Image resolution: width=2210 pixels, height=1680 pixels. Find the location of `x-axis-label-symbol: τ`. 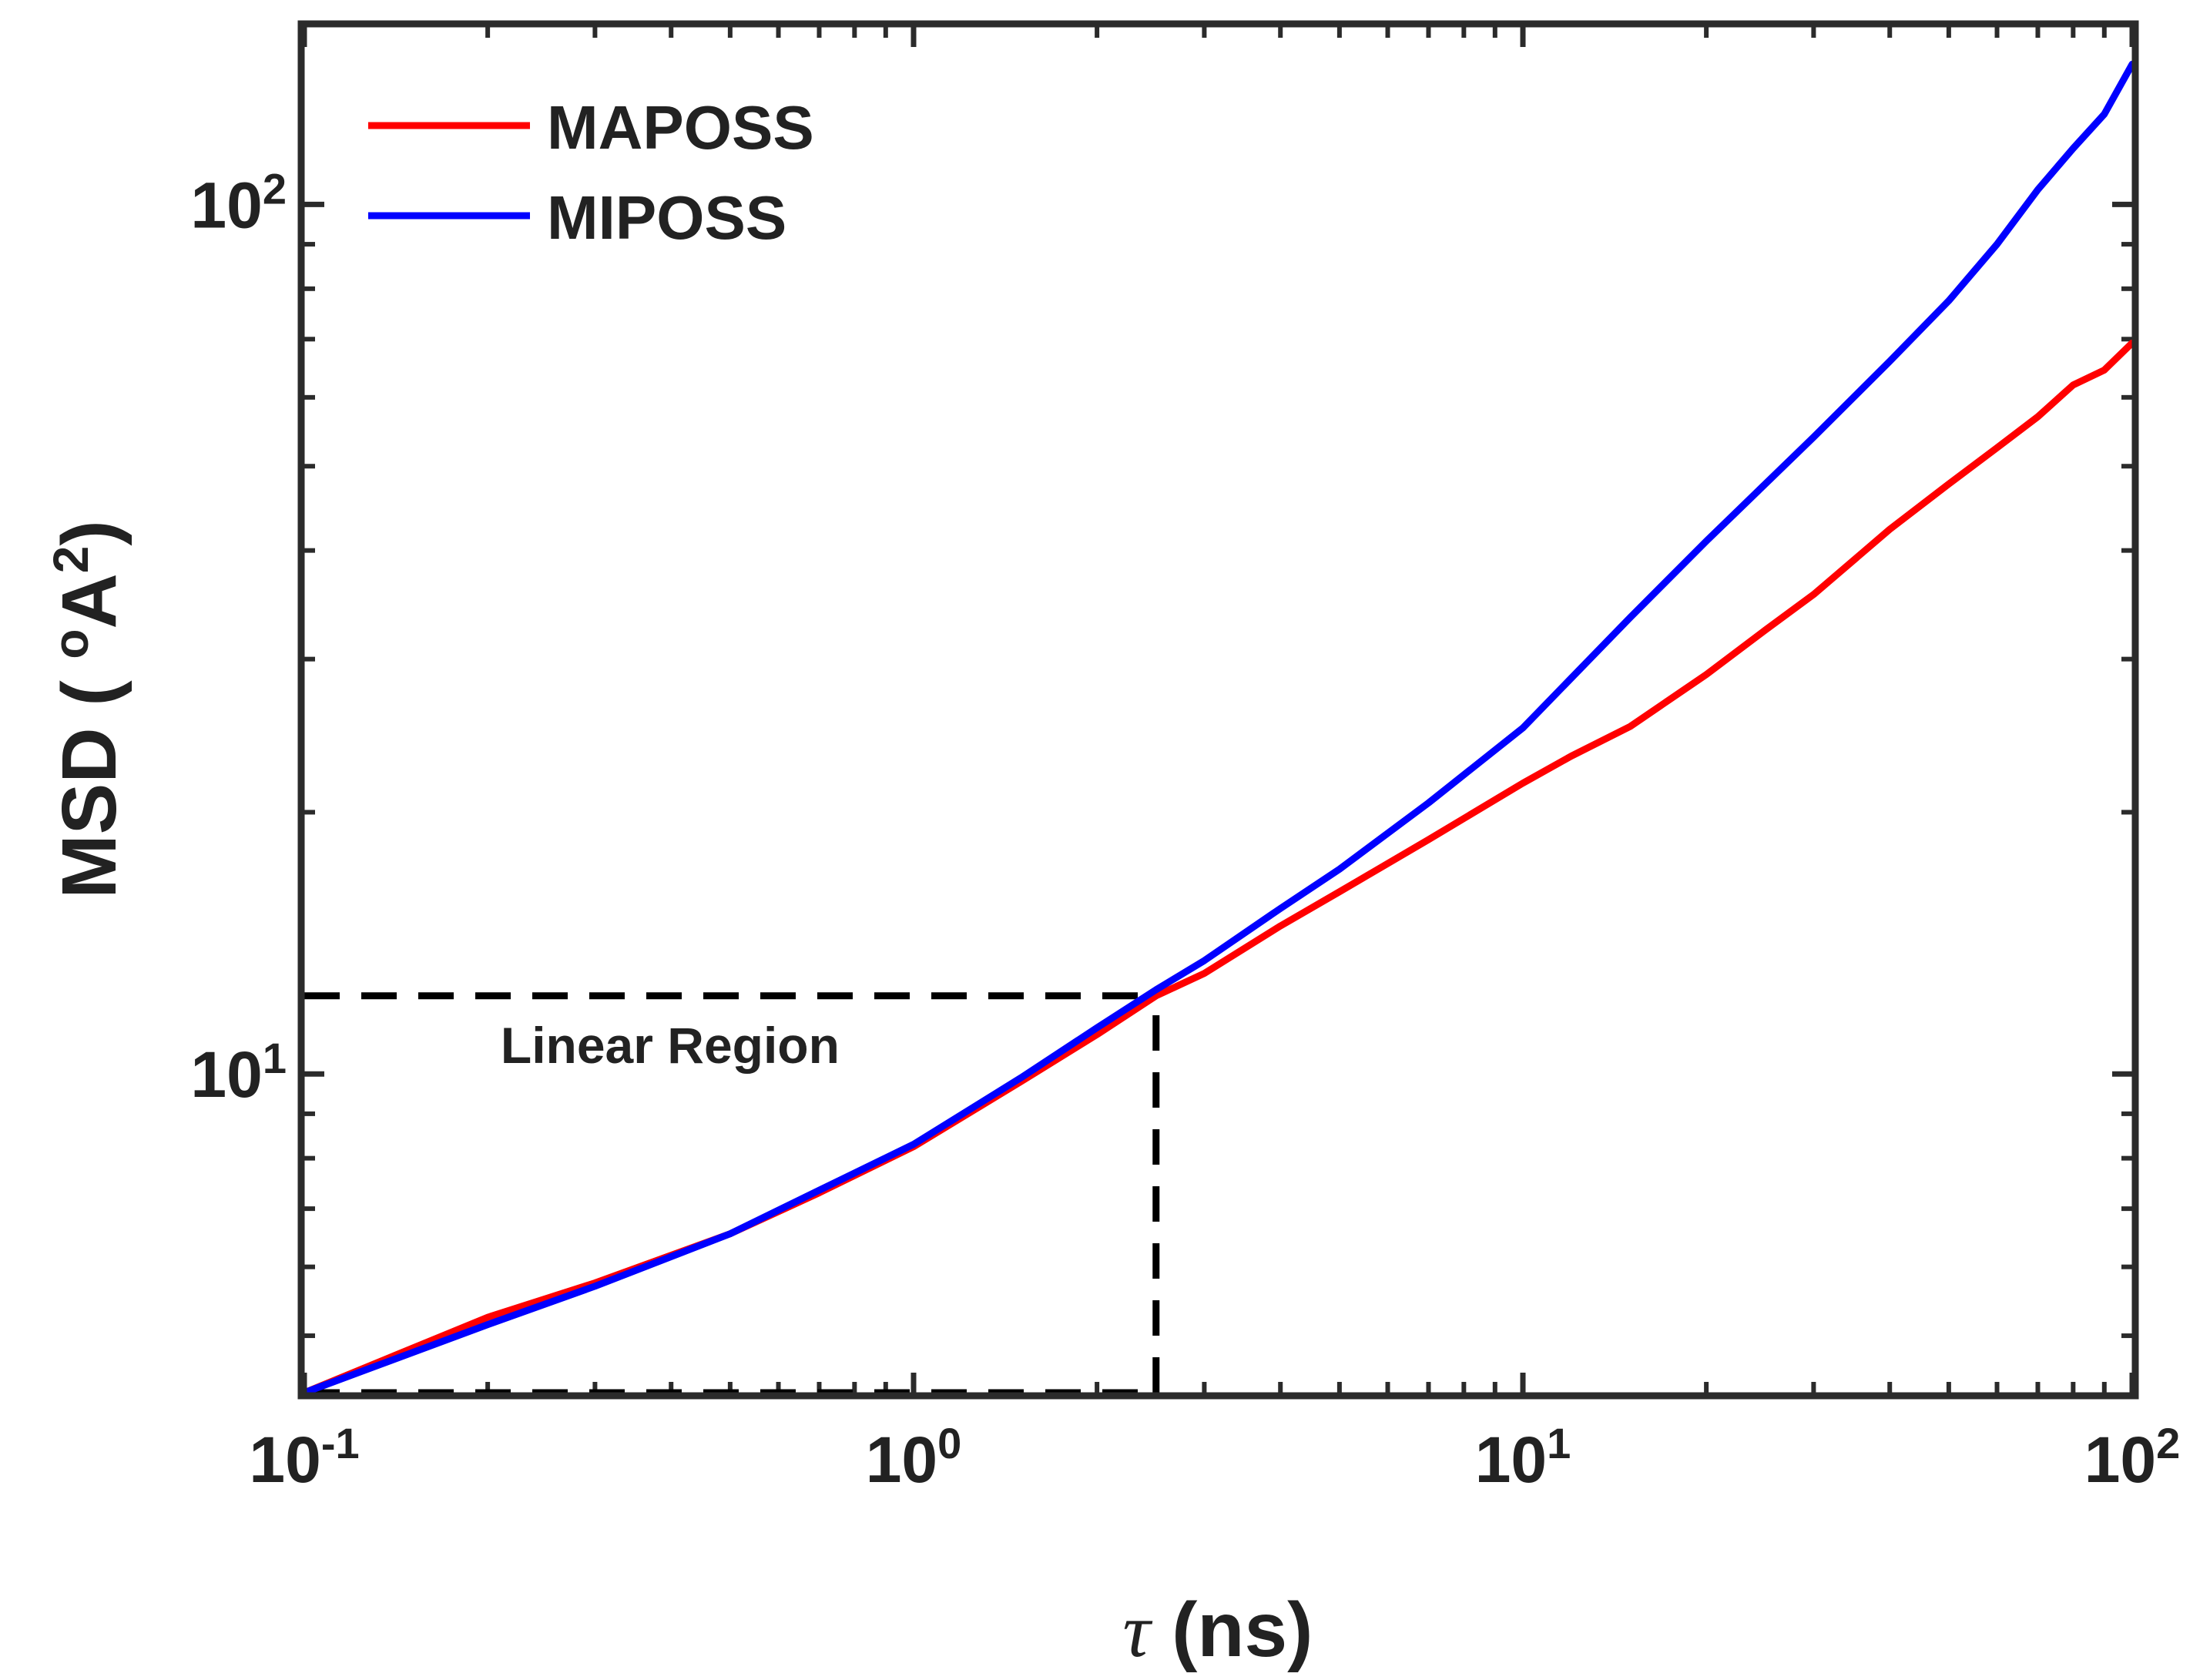

x-axis-label-symbol: τ is located at coordinates (1138, 1630).